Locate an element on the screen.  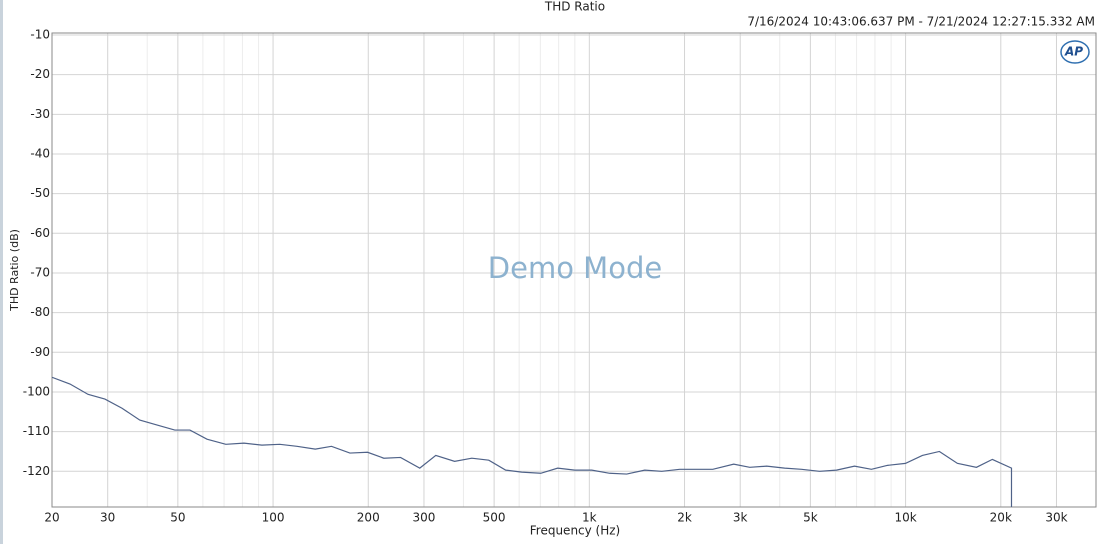
x-tick-label: 2k is located at coordinates (684, 518).